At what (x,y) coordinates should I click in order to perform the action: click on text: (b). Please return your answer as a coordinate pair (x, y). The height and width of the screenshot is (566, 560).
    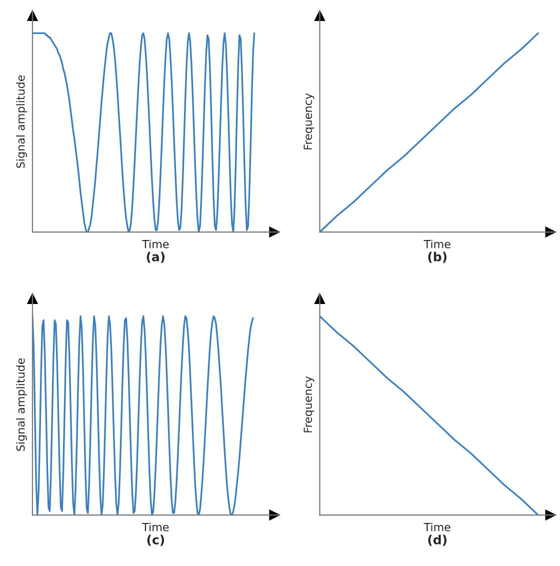
    Looking at the image, I should click on (437, 257).